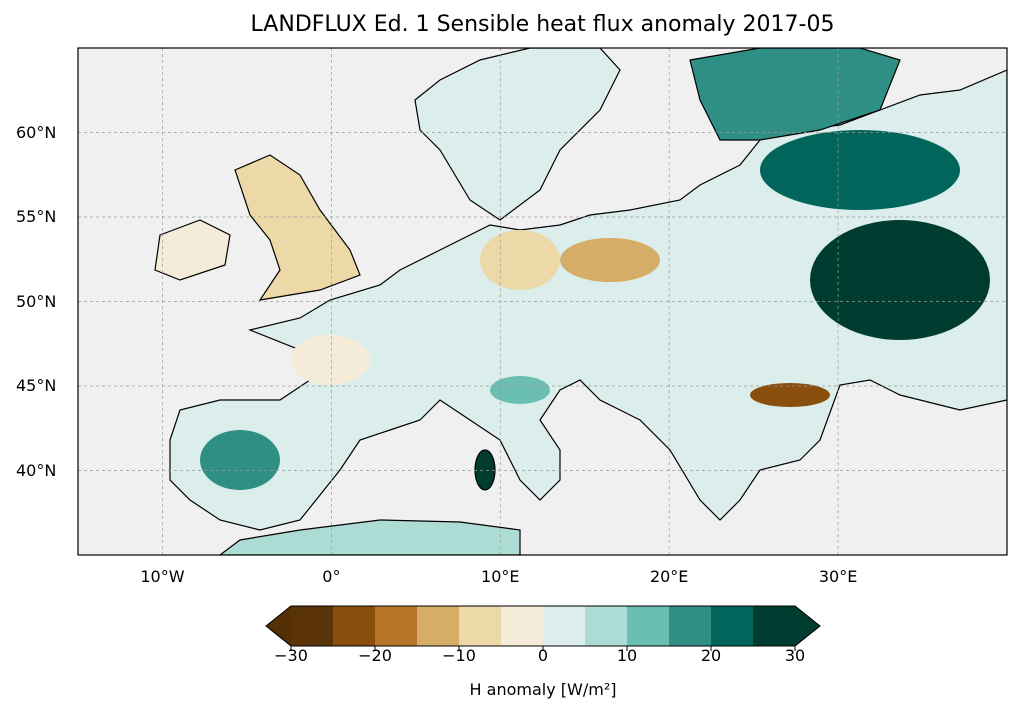 Image resolution: width=1022 pixels, height=718 pixels. What do you see at coordinates (162, 576) in the screenshot?
I see `lon-tick-label: 10°W` at bounding box center [162, 576].